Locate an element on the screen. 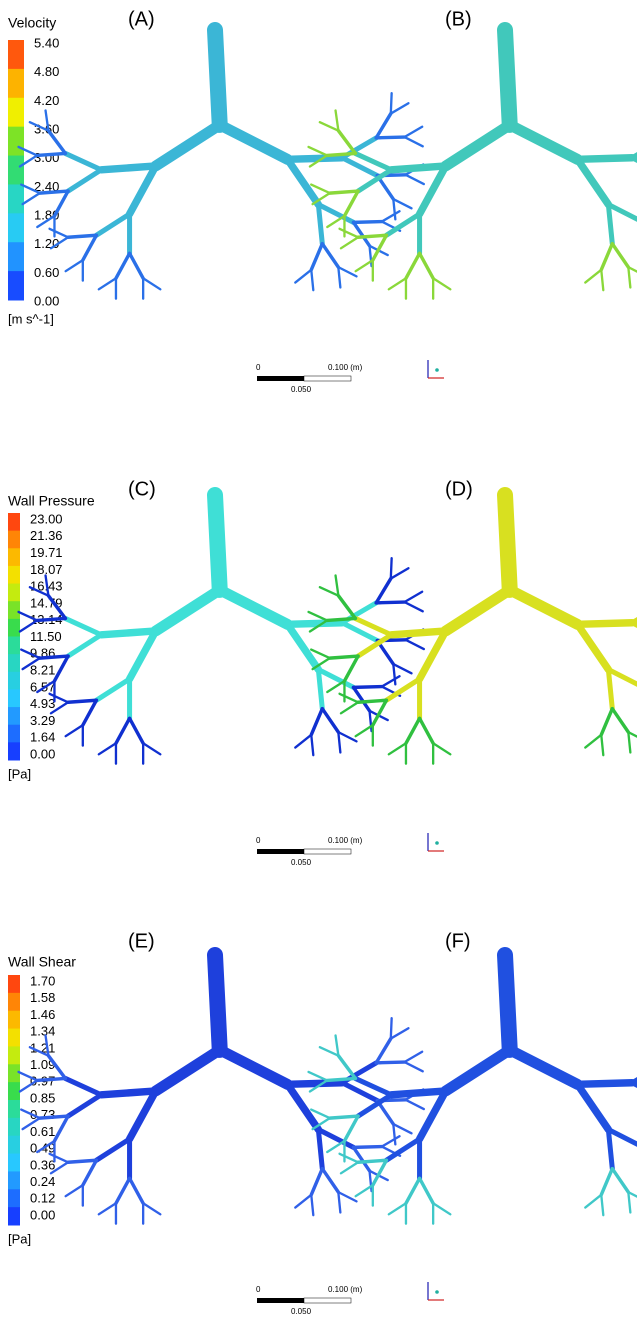 The width and height of the screenshot is (637, 1321). panel-label: (C) is located at coordinates (142, 489).